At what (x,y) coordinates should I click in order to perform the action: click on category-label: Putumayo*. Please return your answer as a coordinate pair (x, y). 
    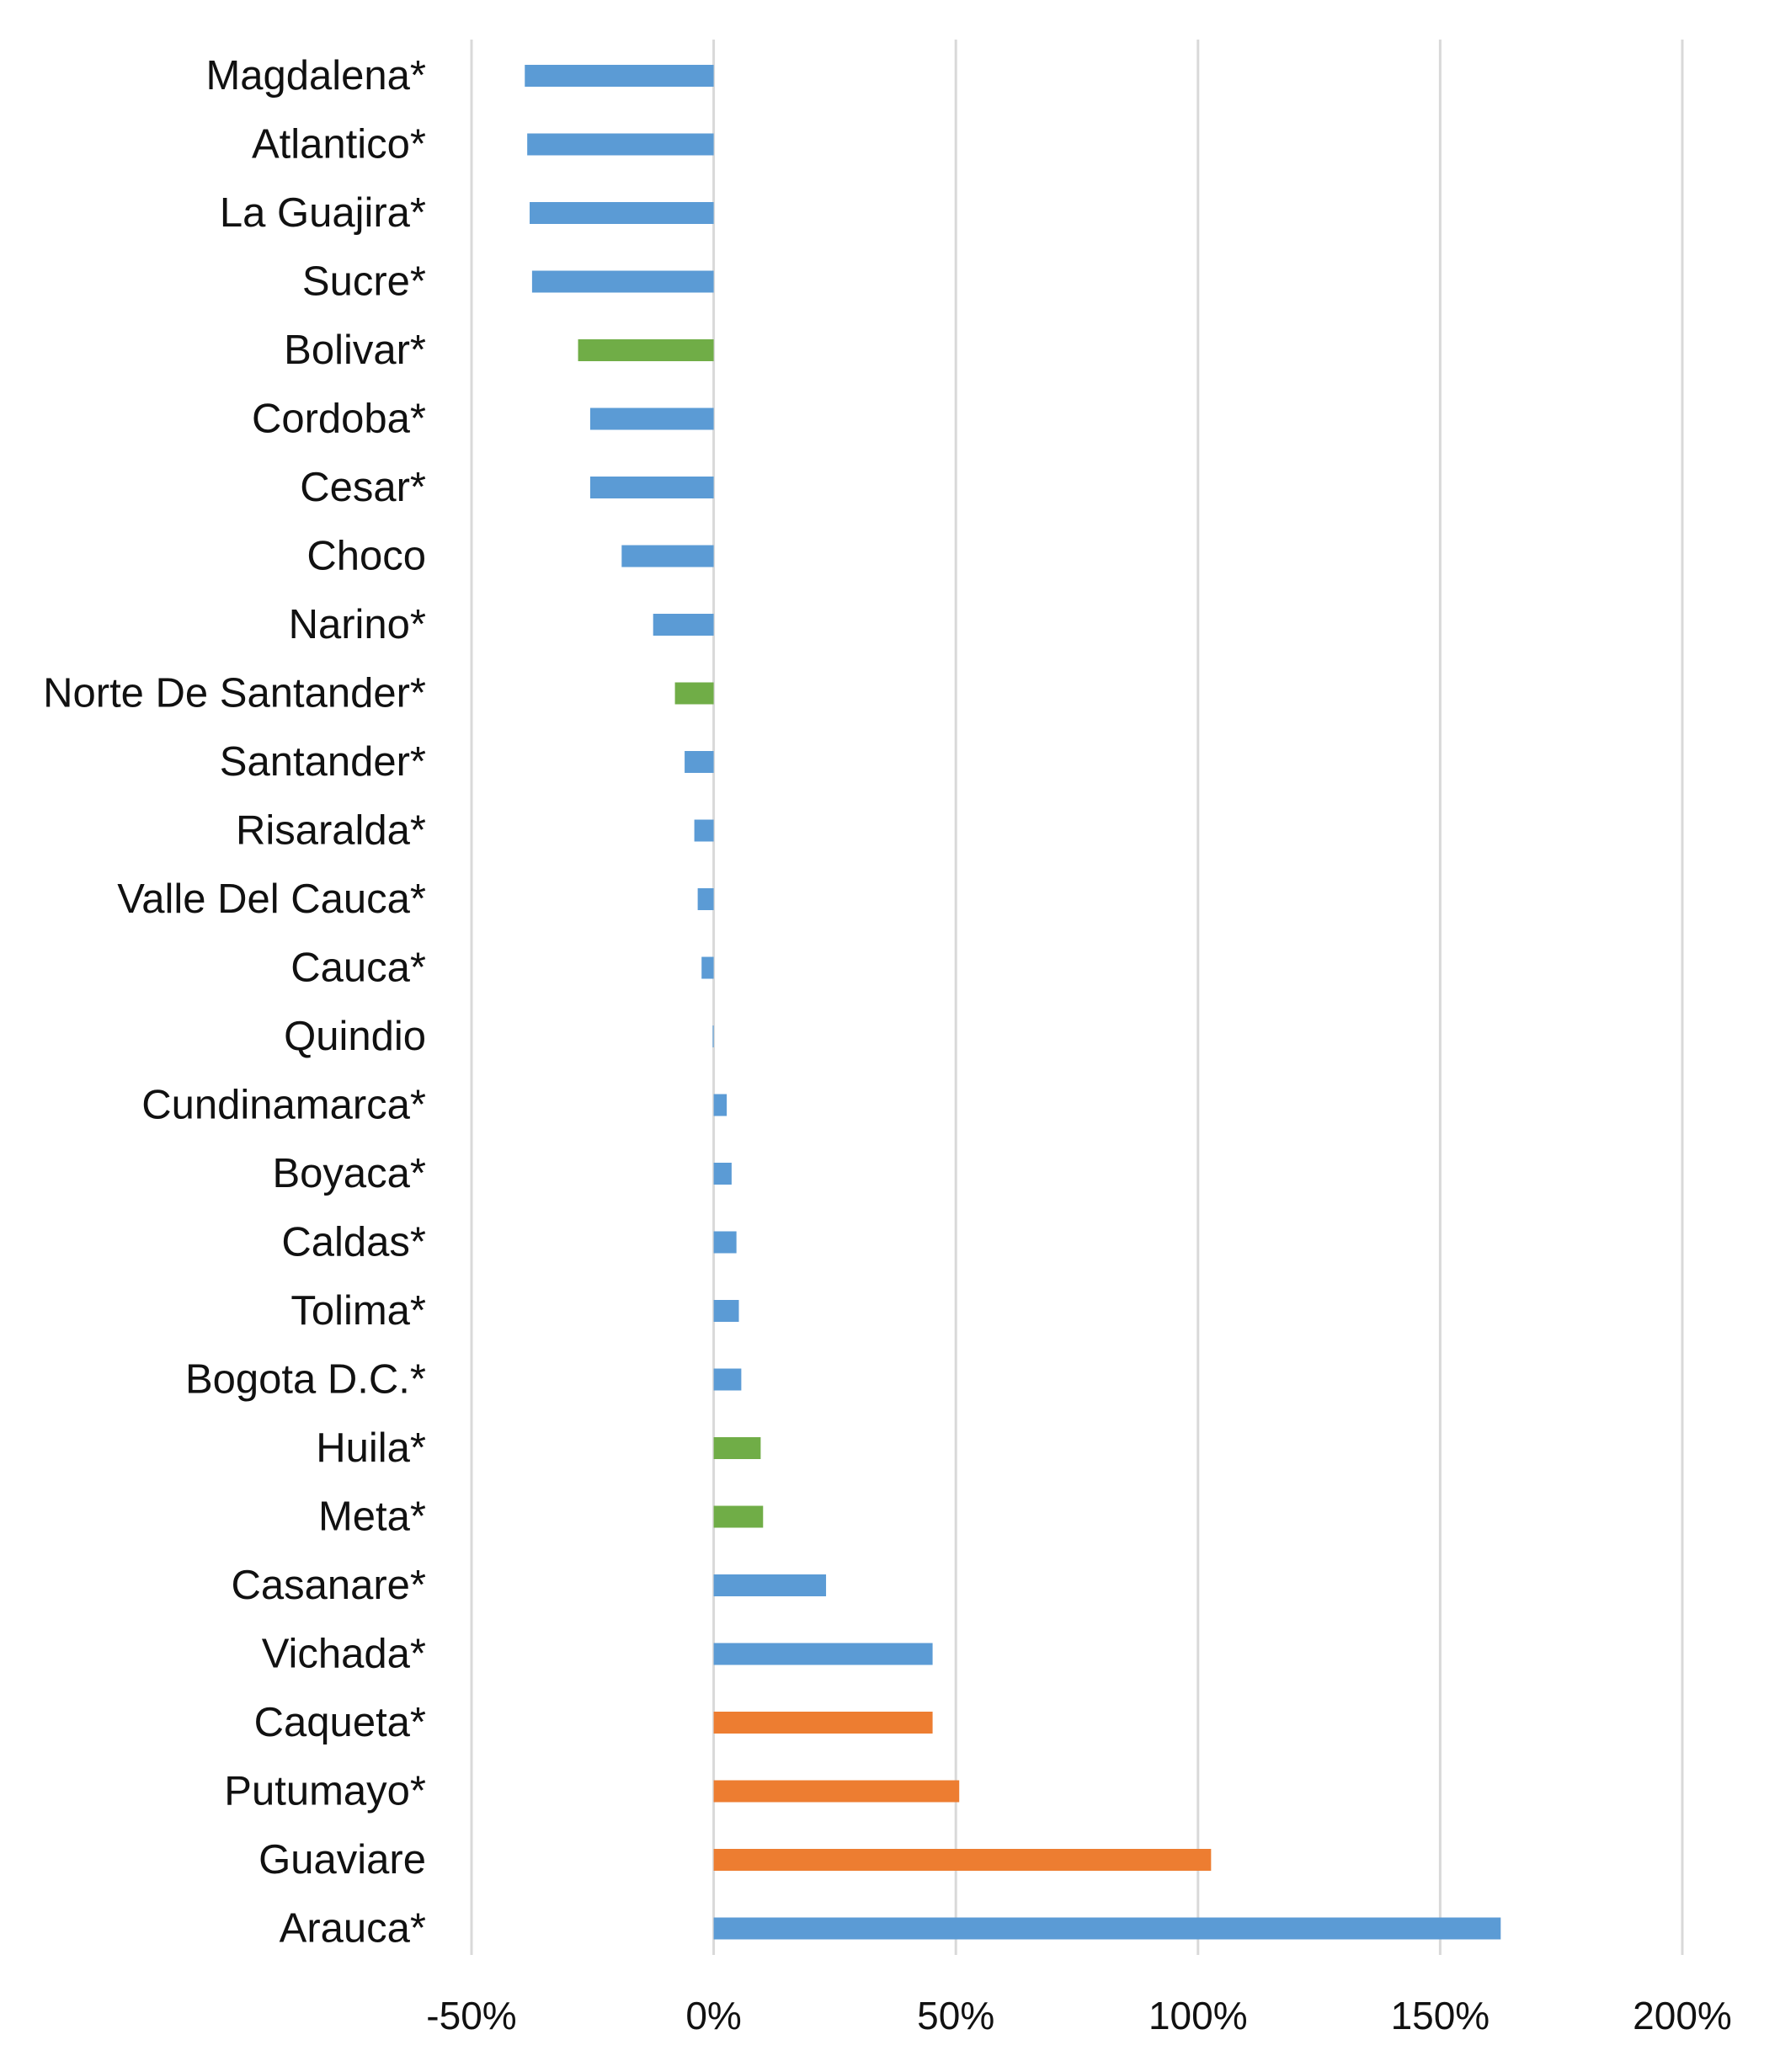
    Looking at the image, I should click on (325, 1791).